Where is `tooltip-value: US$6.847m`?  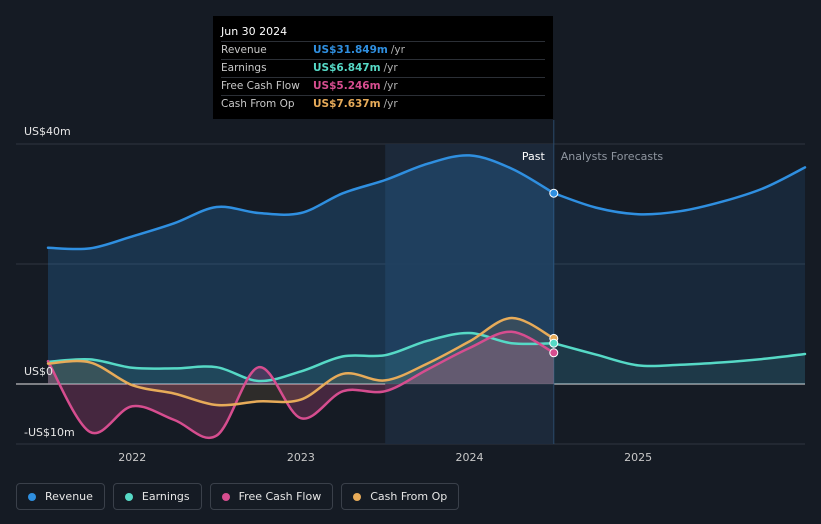 tooltip-value: US$6.847m is located at coordinates (347, 68).